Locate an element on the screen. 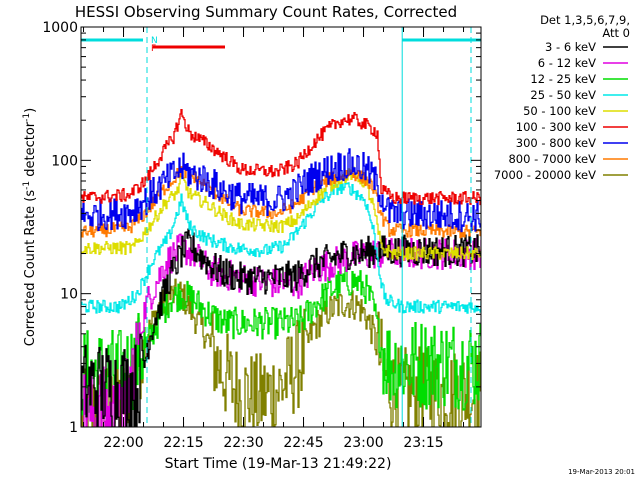  x-axis-label: Start Time (19-Mar-13 21:49:22) is located at coordinates (278, 464).